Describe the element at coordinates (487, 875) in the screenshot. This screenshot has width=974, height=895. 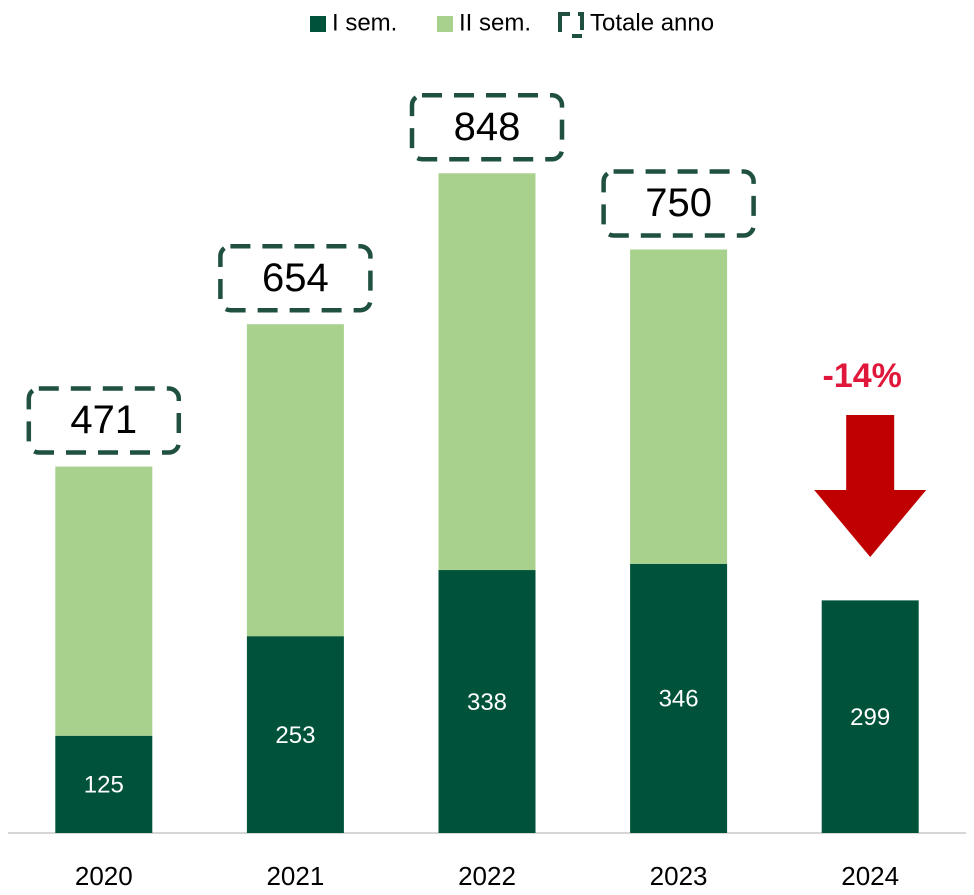
I see `x-tick-label: 2022` at that location.